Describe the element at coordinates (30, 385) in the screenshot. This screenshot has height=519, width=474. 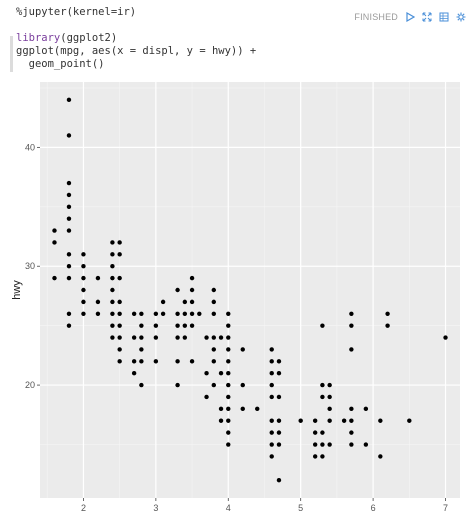
I see `y-tick-label: 20` at that location.